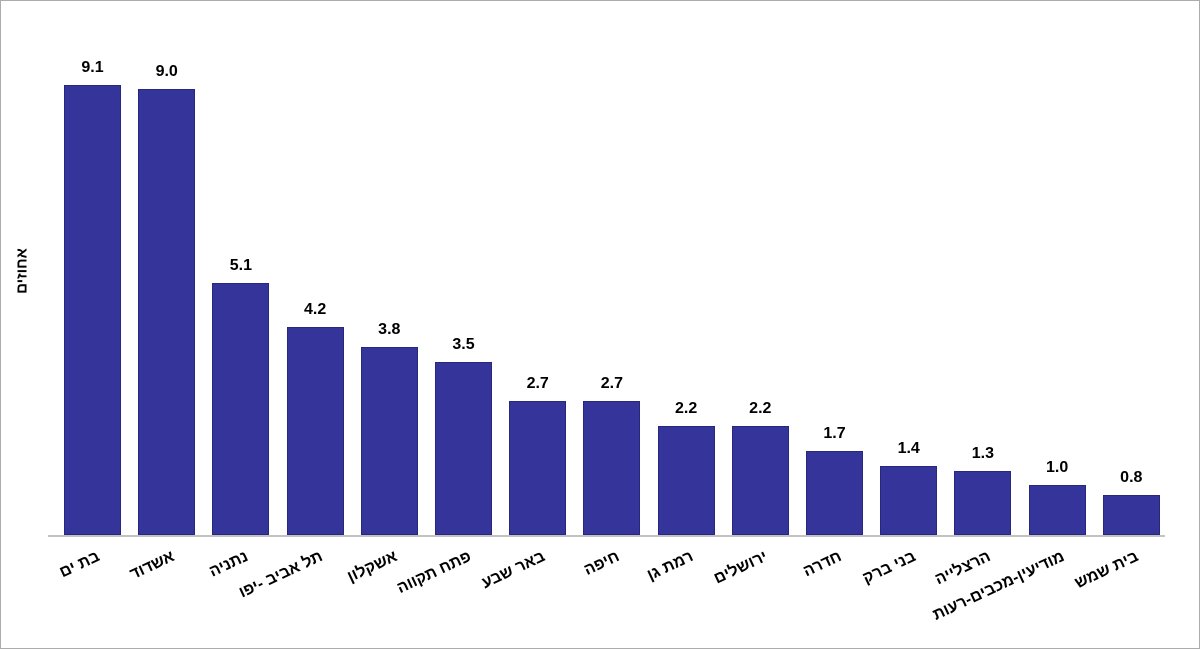 The image size is (1200, 649). I want to click on bar-value-label: 5.1, so click(241, 265).